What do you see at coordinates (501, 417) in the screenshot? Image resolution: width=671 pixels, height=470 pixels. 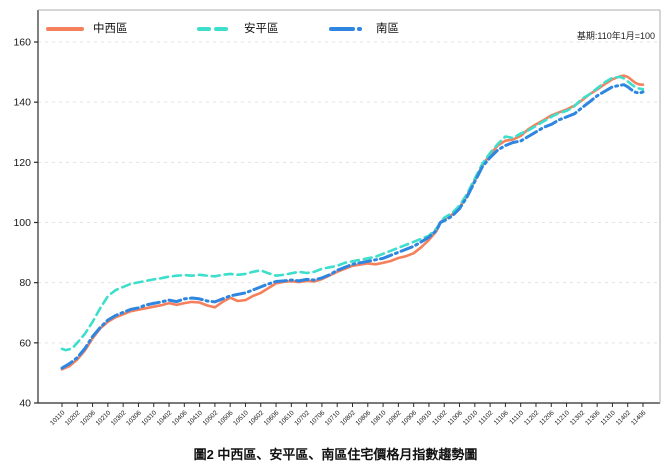 I see `x-tick-label: 11106` at bounding box center [501, 417].